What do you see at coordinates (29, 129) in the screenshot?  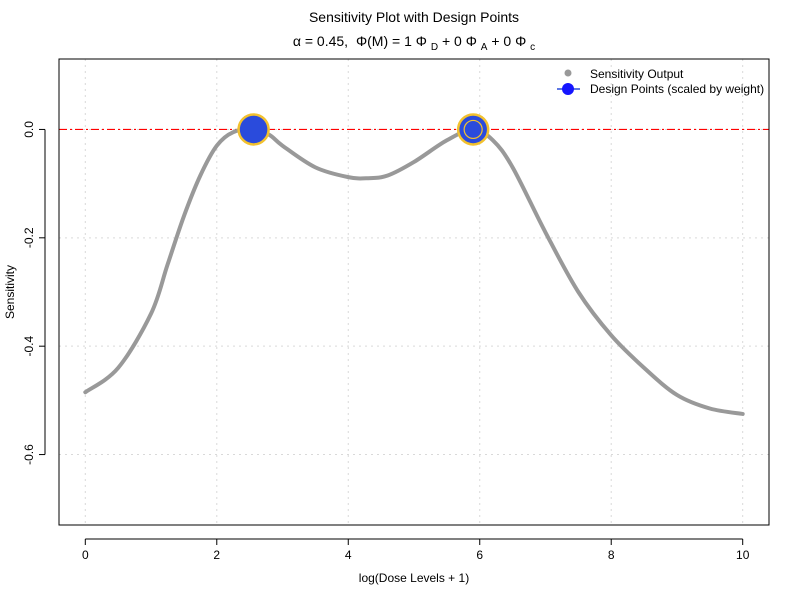 I see `y-tick-label: 0.0` at bounding box center [29, 129].